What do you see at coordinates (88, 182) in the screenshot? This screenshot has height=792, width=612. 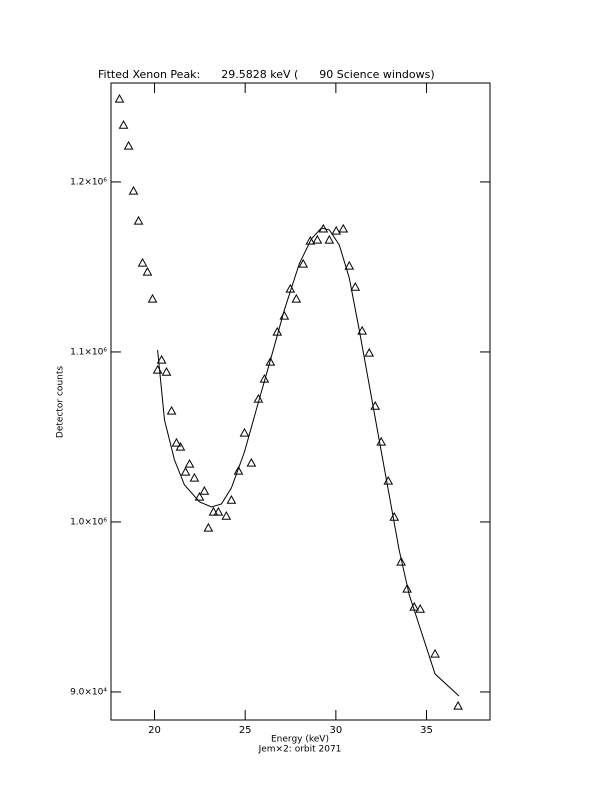 I see `y-tick-label: 1.2×10⁶` at bounding box center [88, 182].